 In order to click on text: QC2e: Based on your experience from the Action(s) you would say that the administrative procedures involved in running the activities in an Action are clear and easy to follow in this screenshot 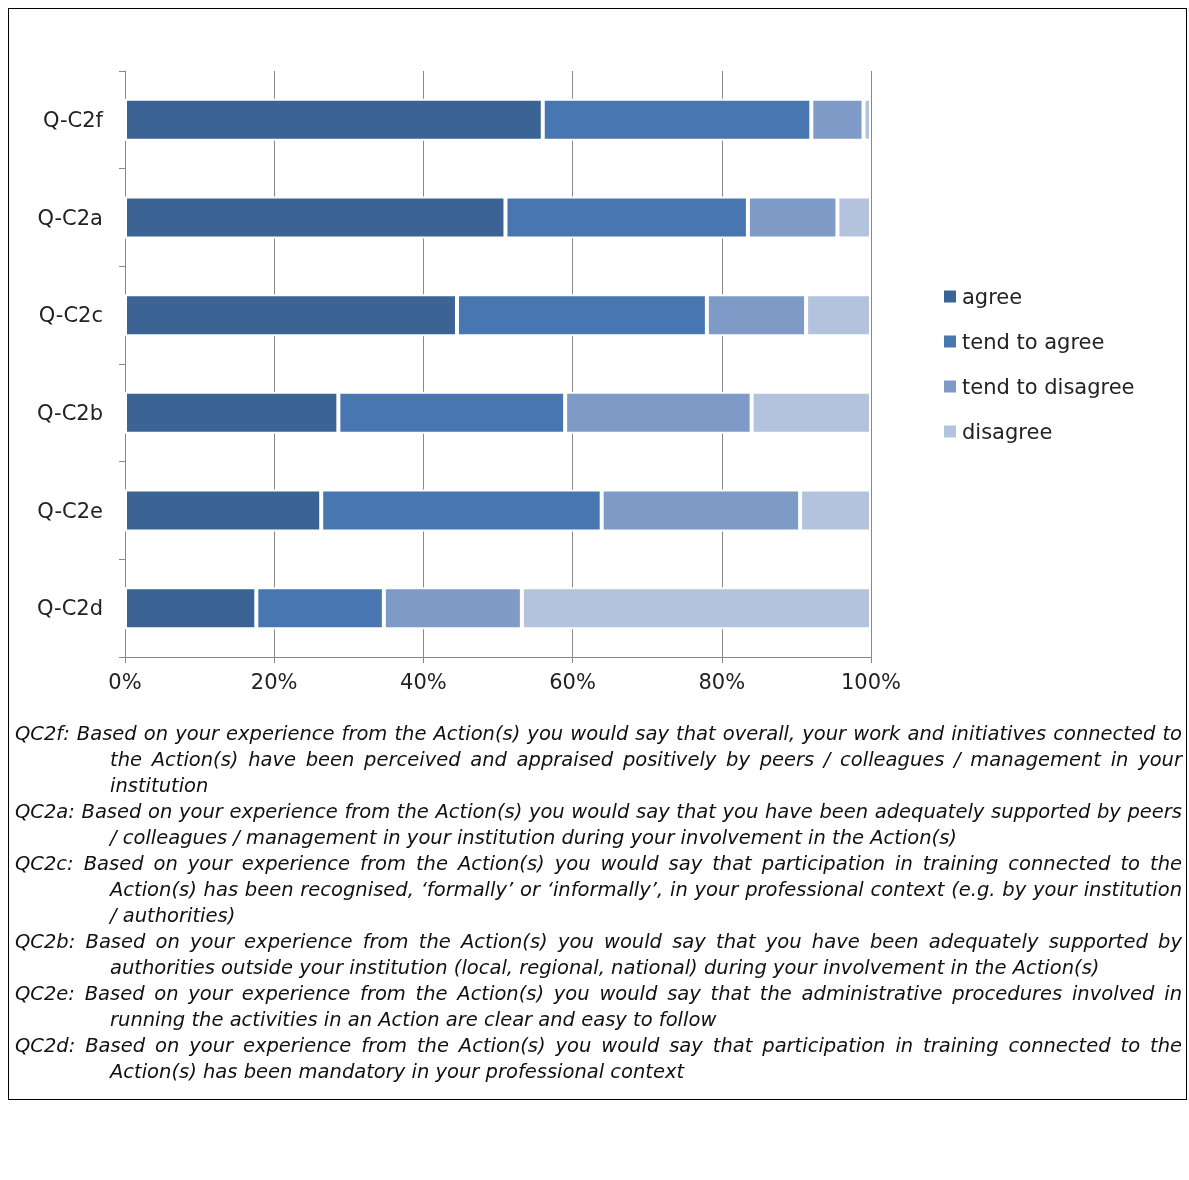, I will do `click(598, 1007)`.